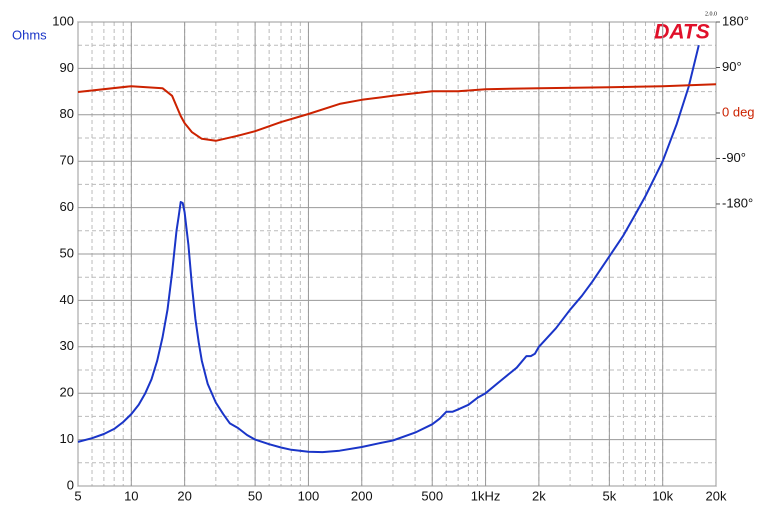  Describe the element at coordinates (67, 67) in the screenshot. I see `y-tick-label: 90` at that location.